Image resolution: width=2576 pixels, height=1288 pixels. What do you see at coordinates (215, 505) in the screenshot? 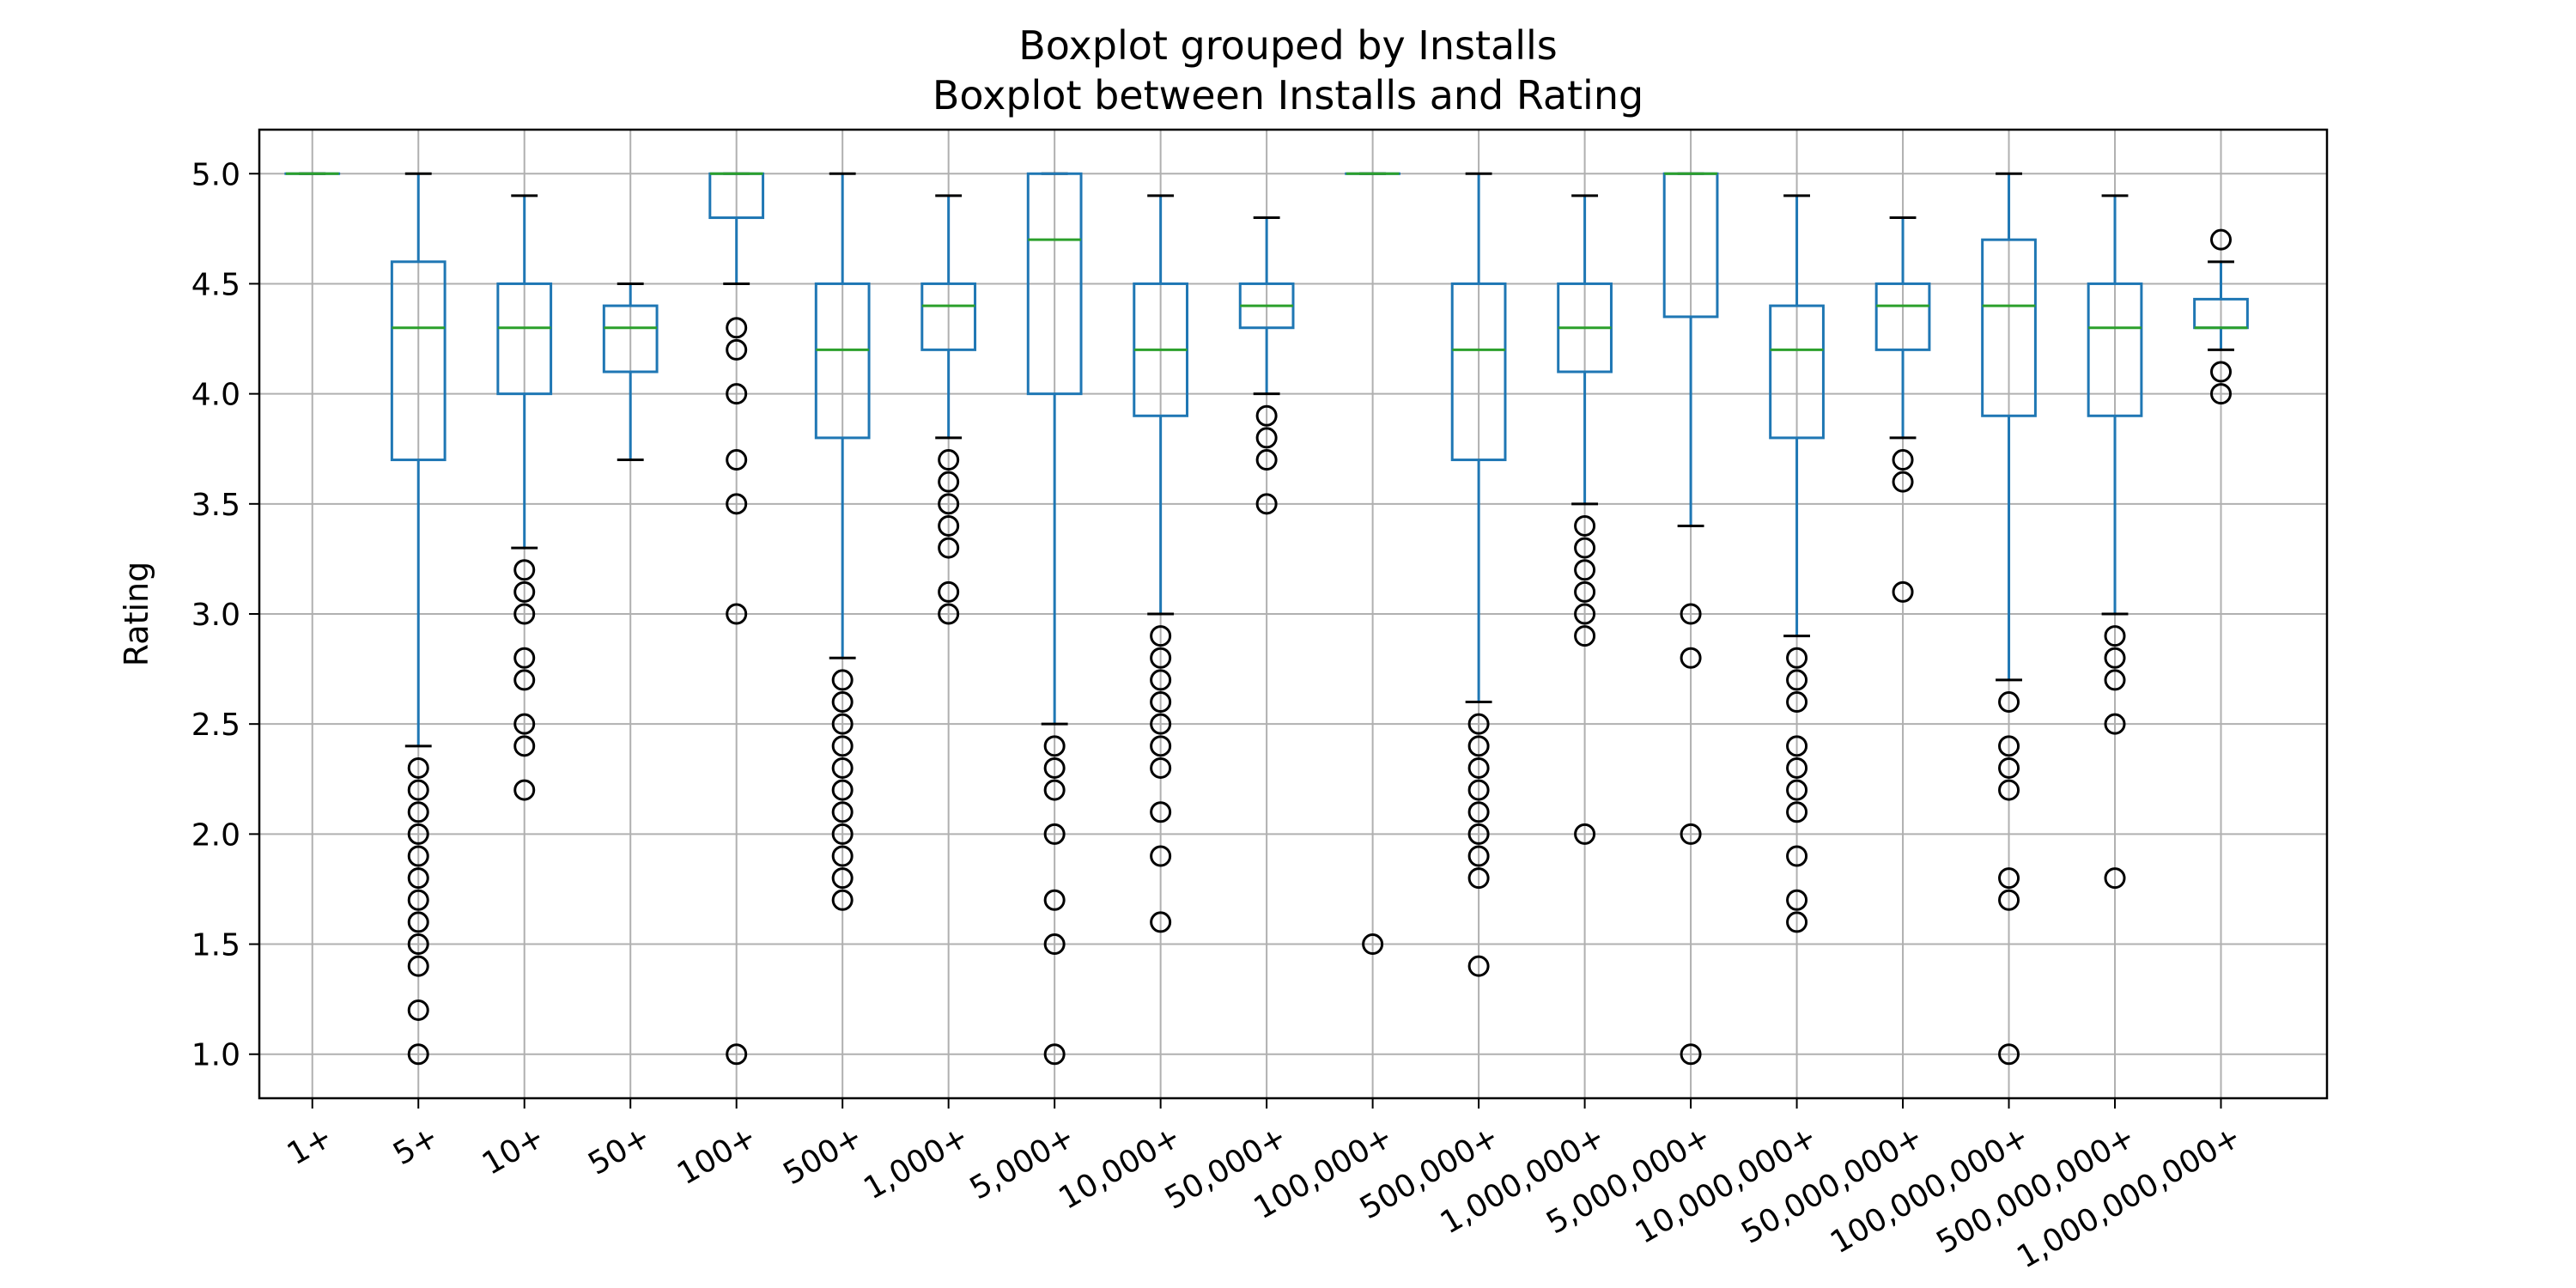
I see `y-tick-label: 3.5` at bounding box center [215, 505].